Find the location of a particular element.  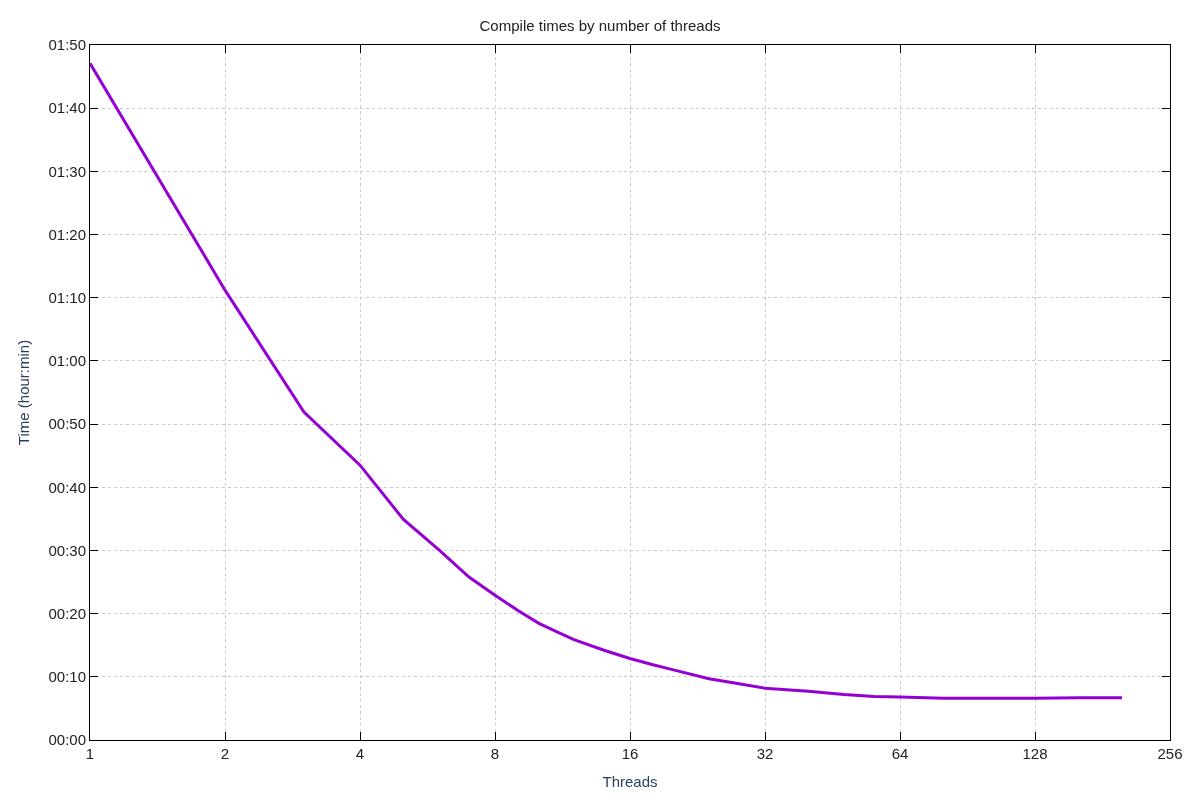

x-tick-label: 64 is located at coordinates (900, 753).